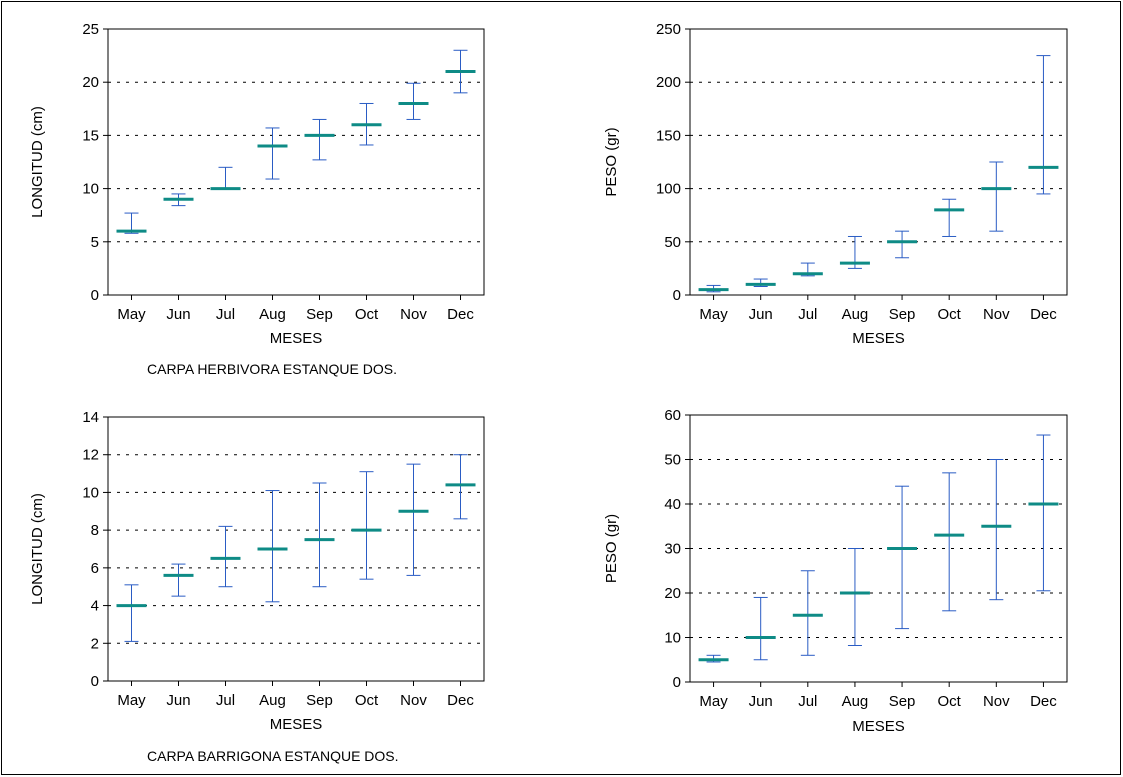 The image size is (1123, 777). Describe the element at coordinates (672, 415) in the screenshot. I see `y-tick-label: 60` at that location.